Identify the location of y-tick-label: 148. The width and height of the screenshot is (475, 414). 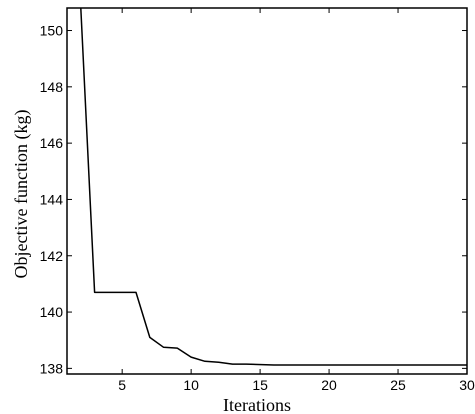
(52, 87).